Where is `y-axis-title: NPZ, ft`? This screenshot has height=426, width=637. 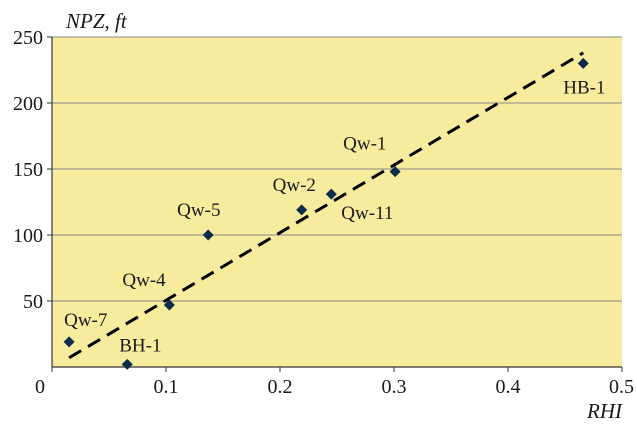
y-axis-title: NPZ, ft is located at coordinates (96, 21).